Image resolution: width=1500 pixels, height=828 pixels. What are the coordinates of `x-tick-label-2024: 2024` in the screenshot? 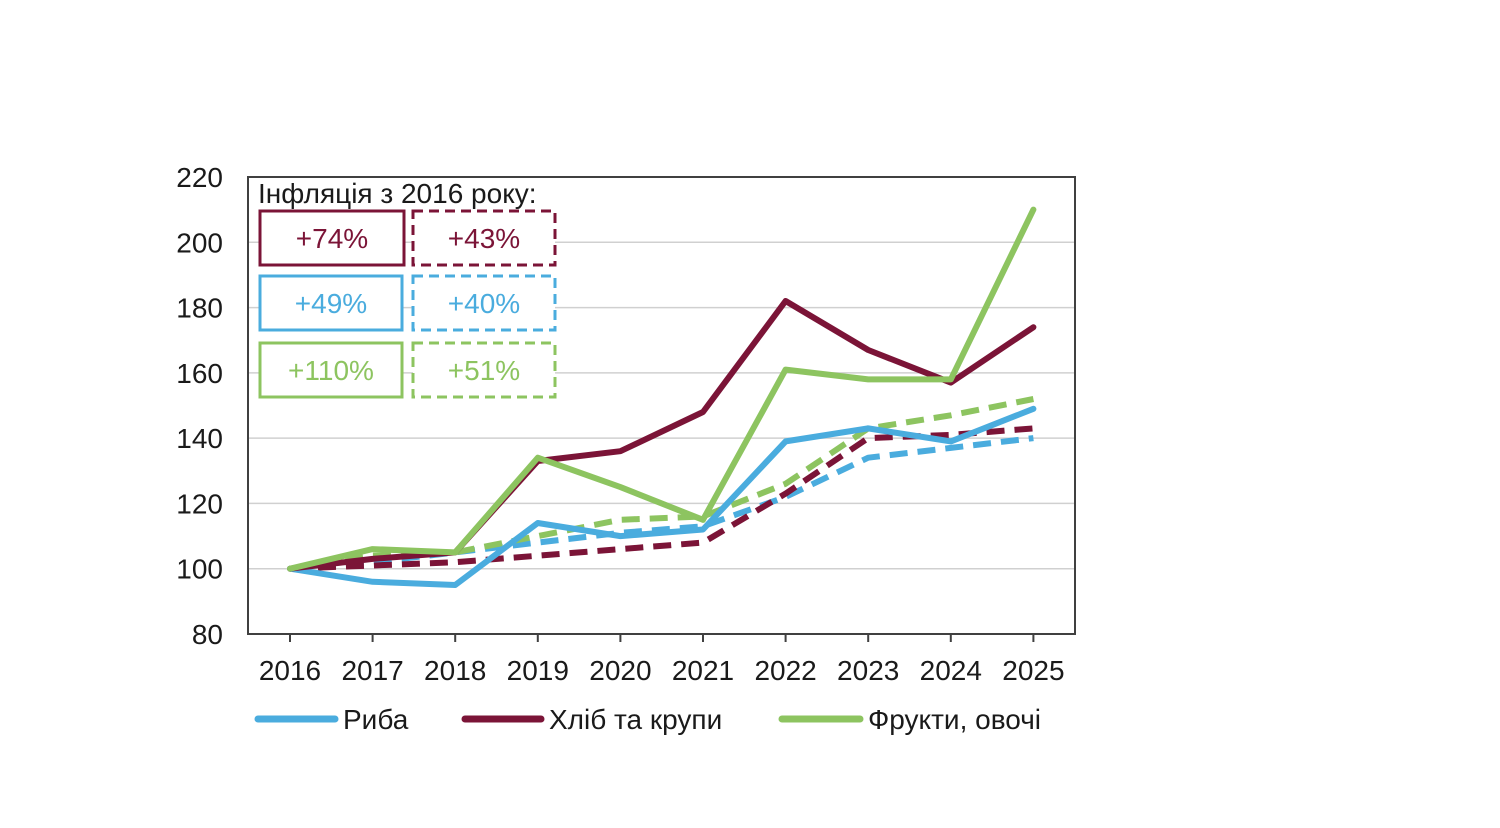 It's located at (951, 670).